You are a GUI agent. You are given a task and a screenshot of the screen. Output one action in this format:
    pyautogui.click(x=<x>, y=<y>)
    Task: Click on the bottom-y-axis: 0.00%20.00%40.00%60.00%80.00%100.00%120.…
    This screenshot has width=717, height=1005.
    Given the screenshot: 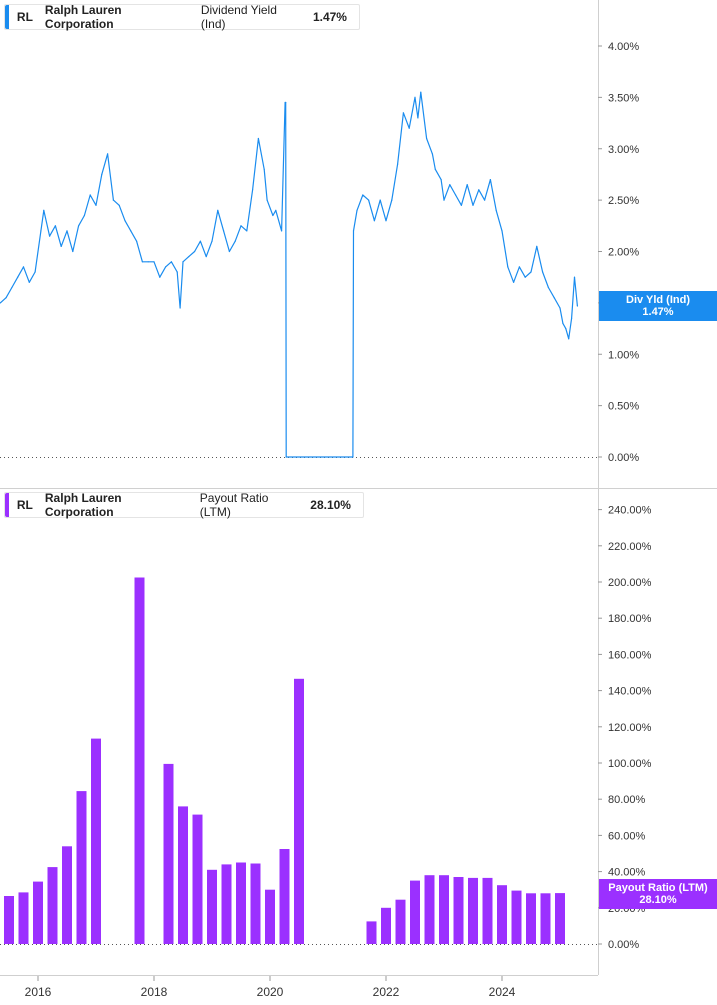 What is the action you would take?
    pyautogui.click(x=625, y=728)
    